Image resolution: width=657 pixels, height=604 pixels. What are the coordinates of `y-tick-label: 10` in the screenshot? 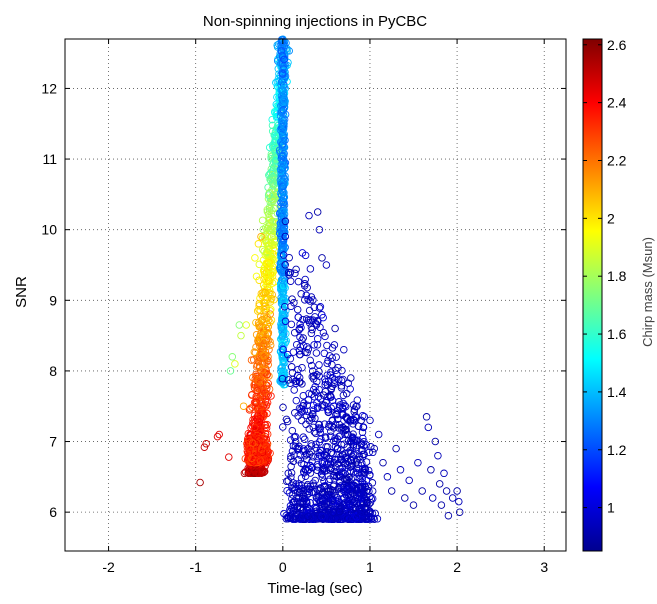 It's located at (49, 230).